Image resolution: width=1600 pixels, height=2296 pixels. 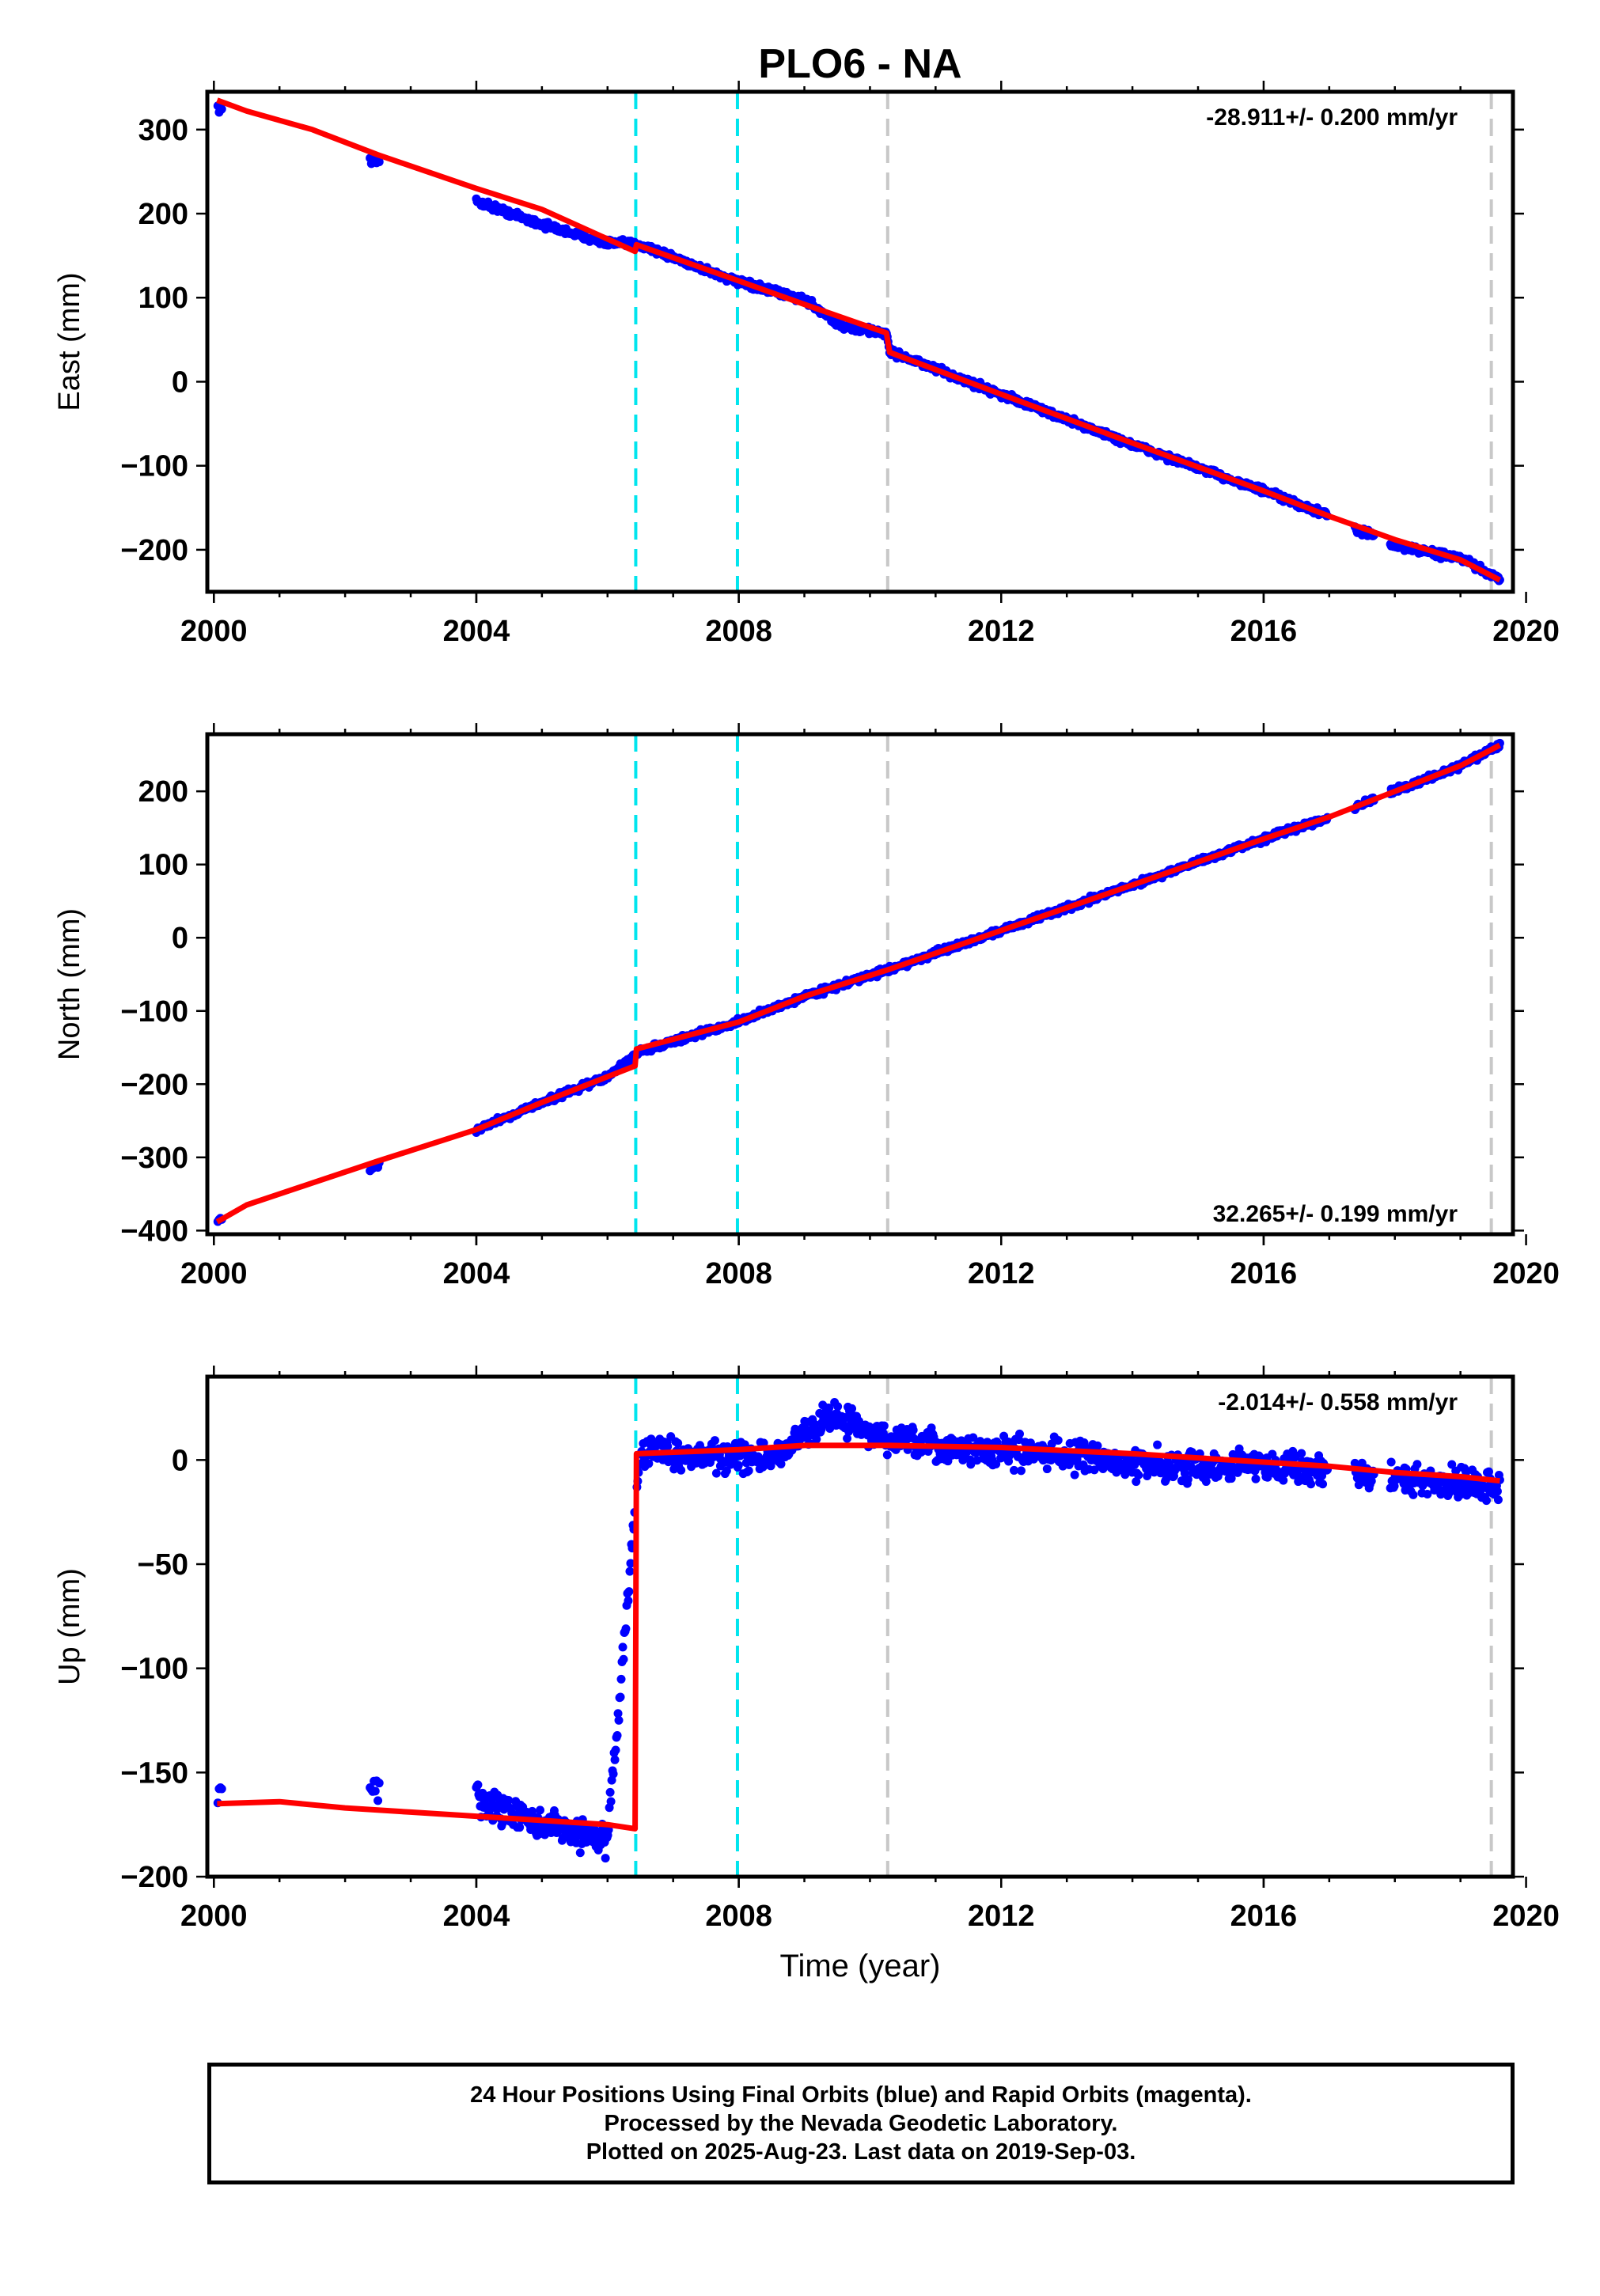 I want to click on y-tick-label: 200, so click(x=163, y=214).